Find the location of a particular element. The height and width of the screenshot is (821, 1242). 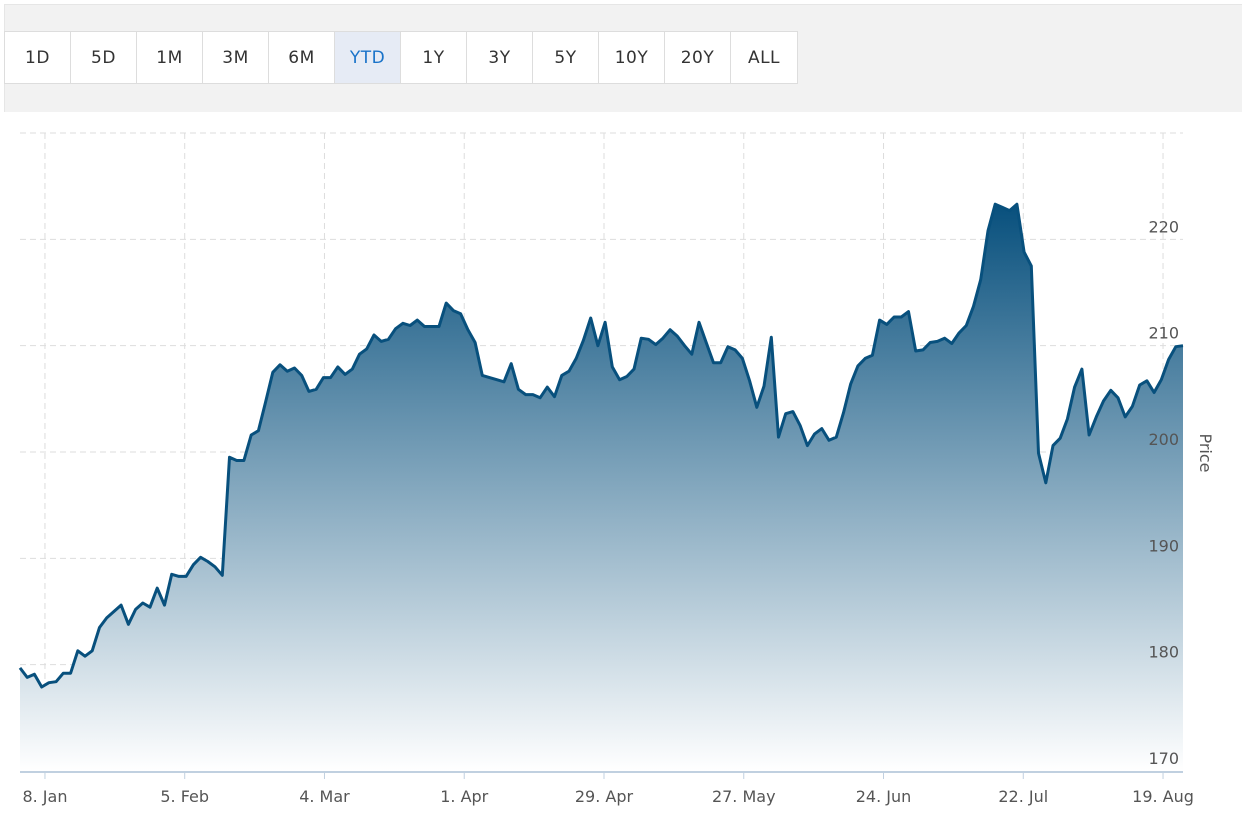

range-button-20y: 20Y is located at coordinates (698, 57).